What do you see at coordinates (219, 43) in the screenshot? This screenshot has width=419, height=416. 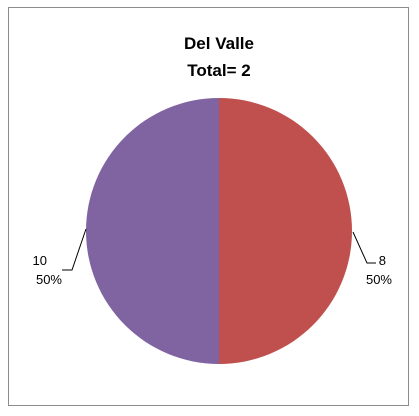 I see `chart-title-line-1: Del Valle` at bounding box center [219, 43].